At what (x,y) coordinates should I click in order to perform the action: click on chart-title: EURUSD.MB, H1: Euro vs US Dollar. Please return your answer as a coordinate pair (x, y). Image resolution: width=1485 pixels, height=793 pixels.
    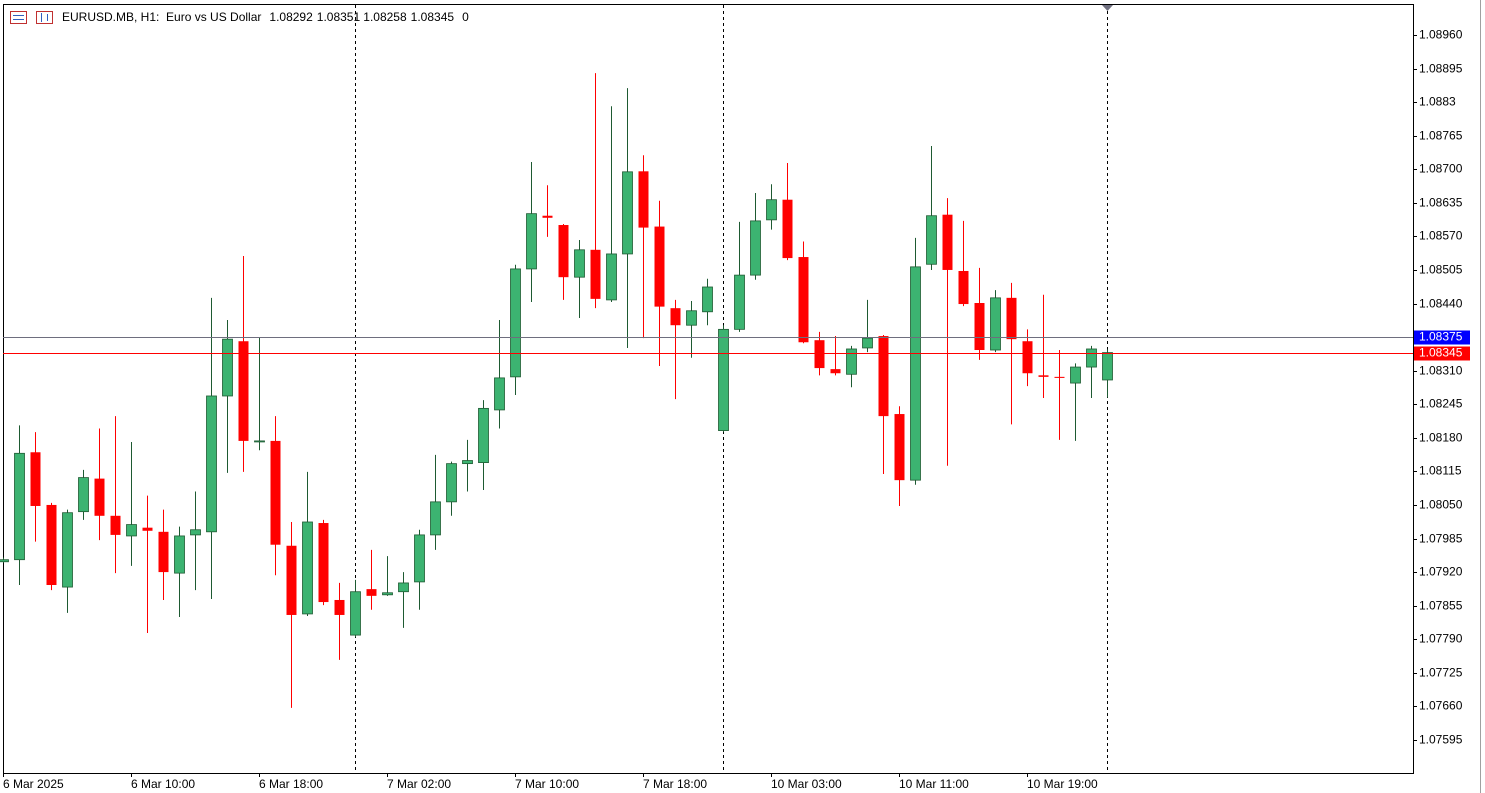
    Looking at the image, I should click on (161, 17).